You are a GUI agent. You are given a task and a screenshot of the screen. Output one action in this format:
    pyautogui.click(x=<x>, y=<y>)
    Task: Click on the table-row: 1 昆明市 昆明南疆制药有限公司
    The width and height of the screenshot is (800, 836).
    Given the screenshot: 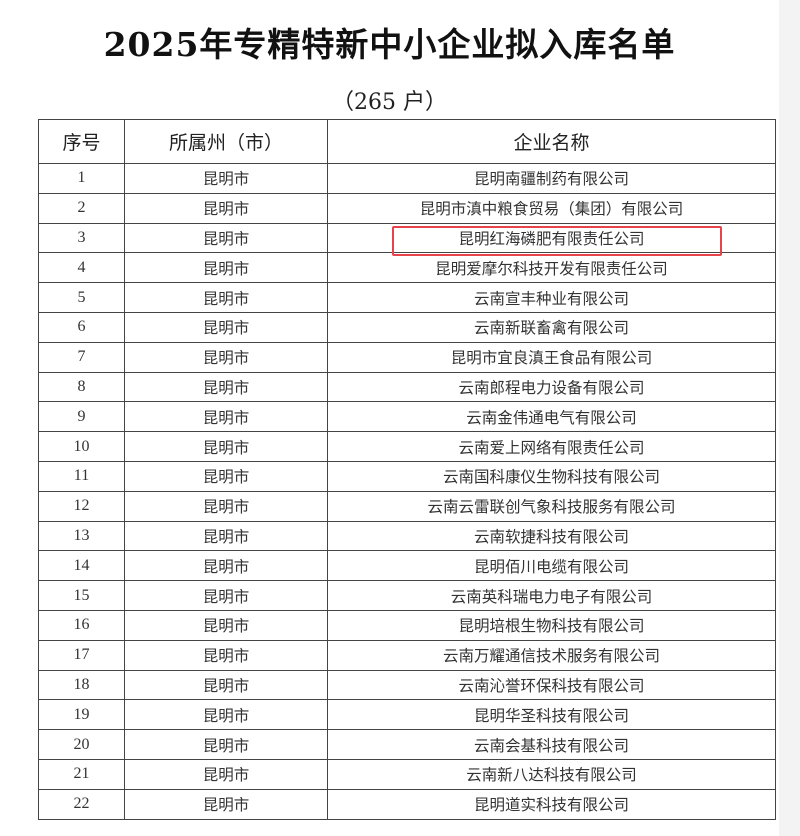 What is the action you would take?
    pyautogui.click(x=407, y=178)
    